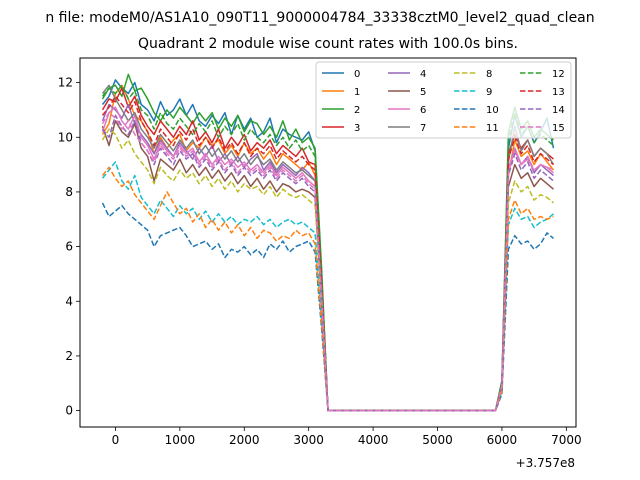 The height and width of the screenshot is (480, 640). I want to click on x-tick-label: 5000, so click(437, 440).